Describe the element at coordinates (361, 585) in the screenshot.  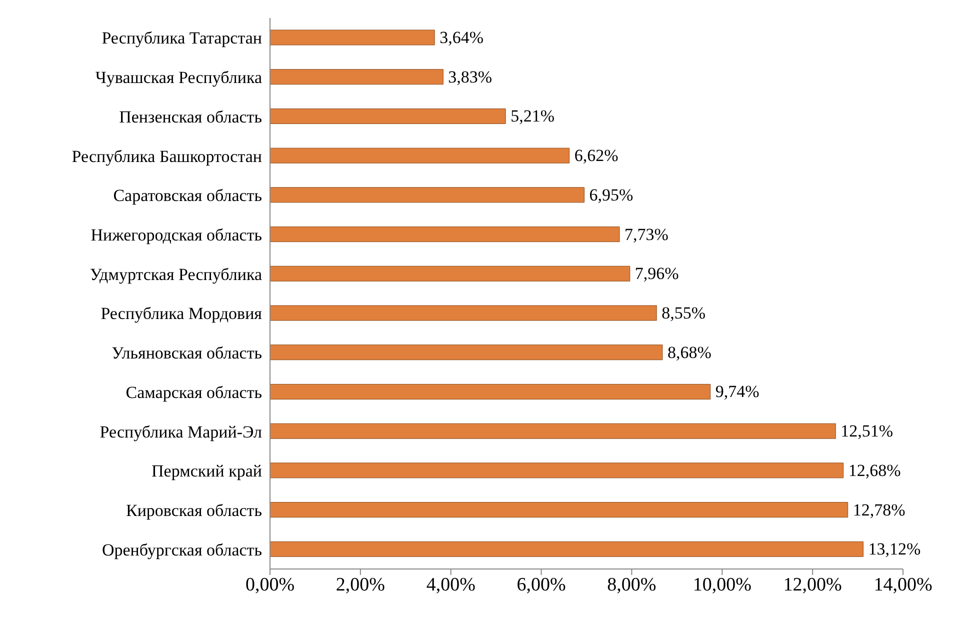
I see `x-tick-label: 2,00%` at that location.